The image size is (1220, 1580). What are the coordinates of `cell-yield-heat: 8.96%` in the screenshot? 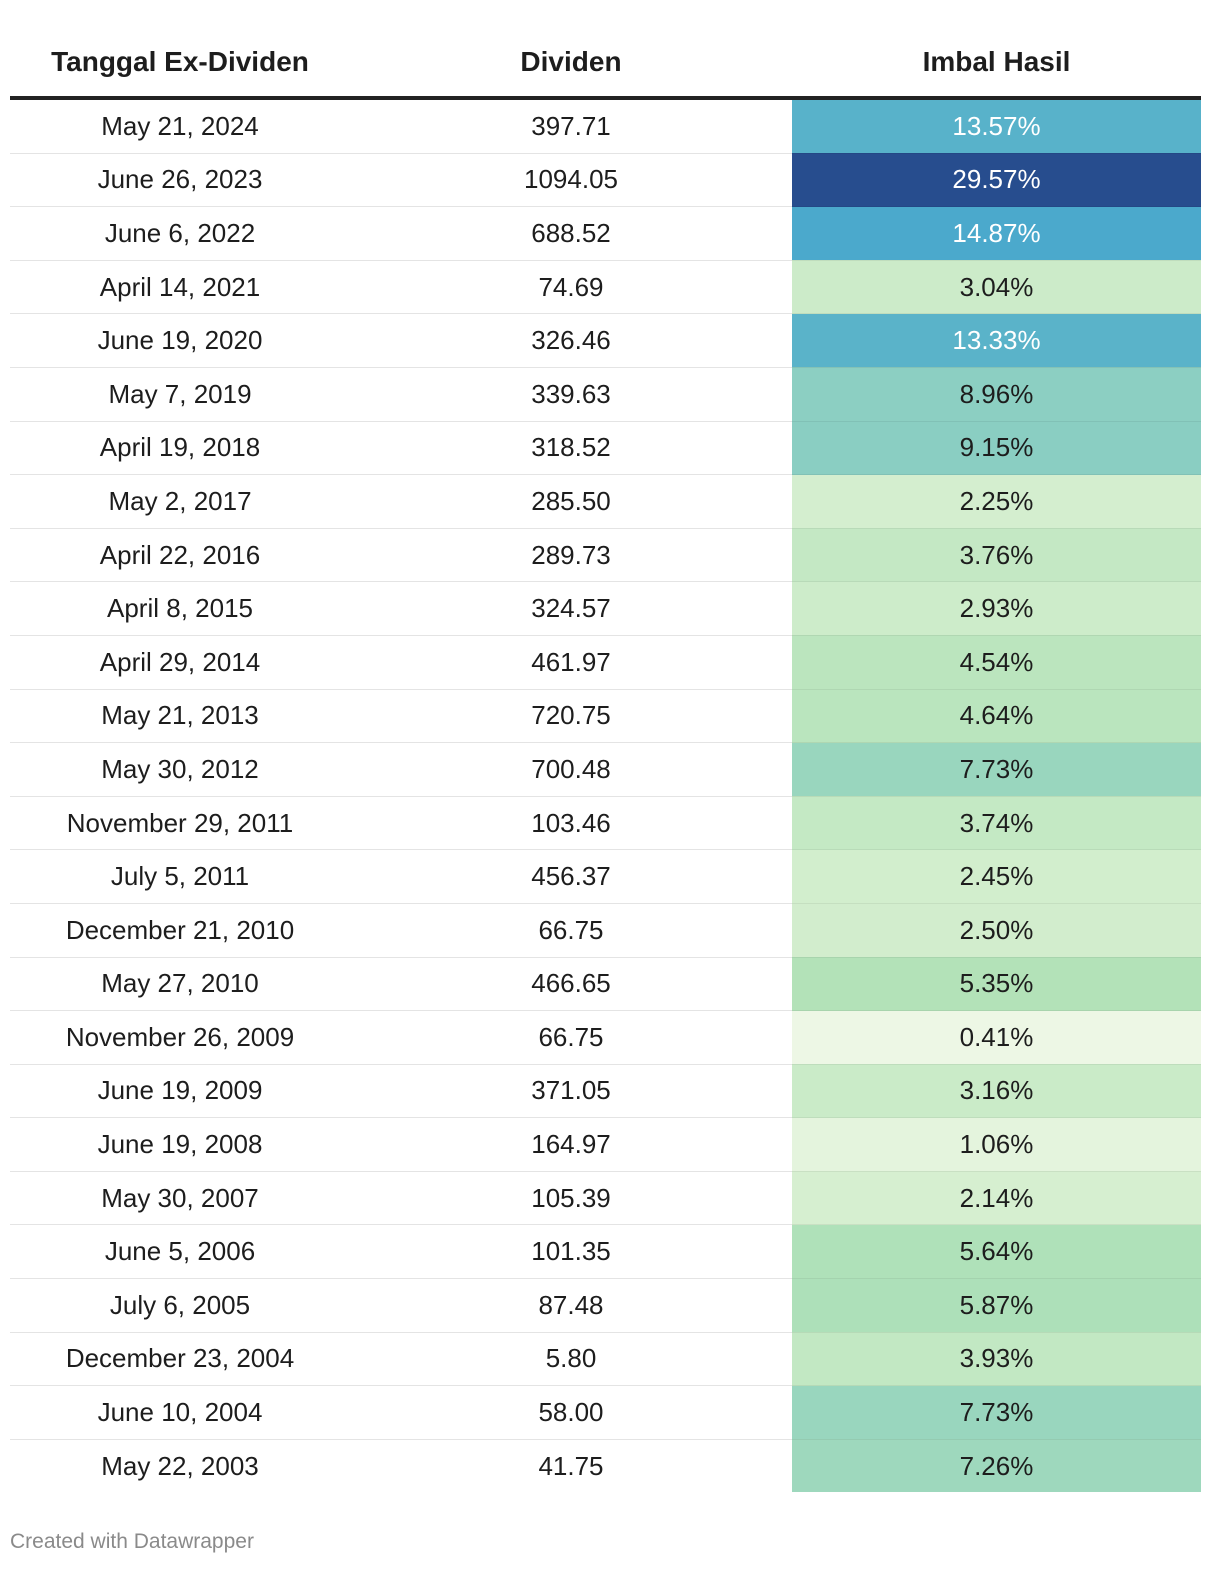 It's located at (996, 394).